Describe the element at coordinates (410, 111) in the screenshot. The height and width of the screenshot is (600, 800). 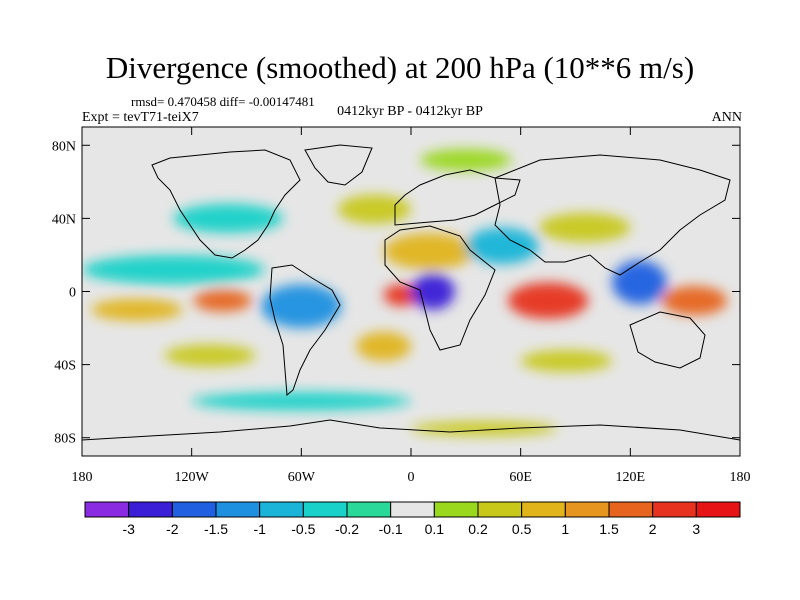
I see `period-label: 0412kyr BP - 0412kyr BP` at that location.